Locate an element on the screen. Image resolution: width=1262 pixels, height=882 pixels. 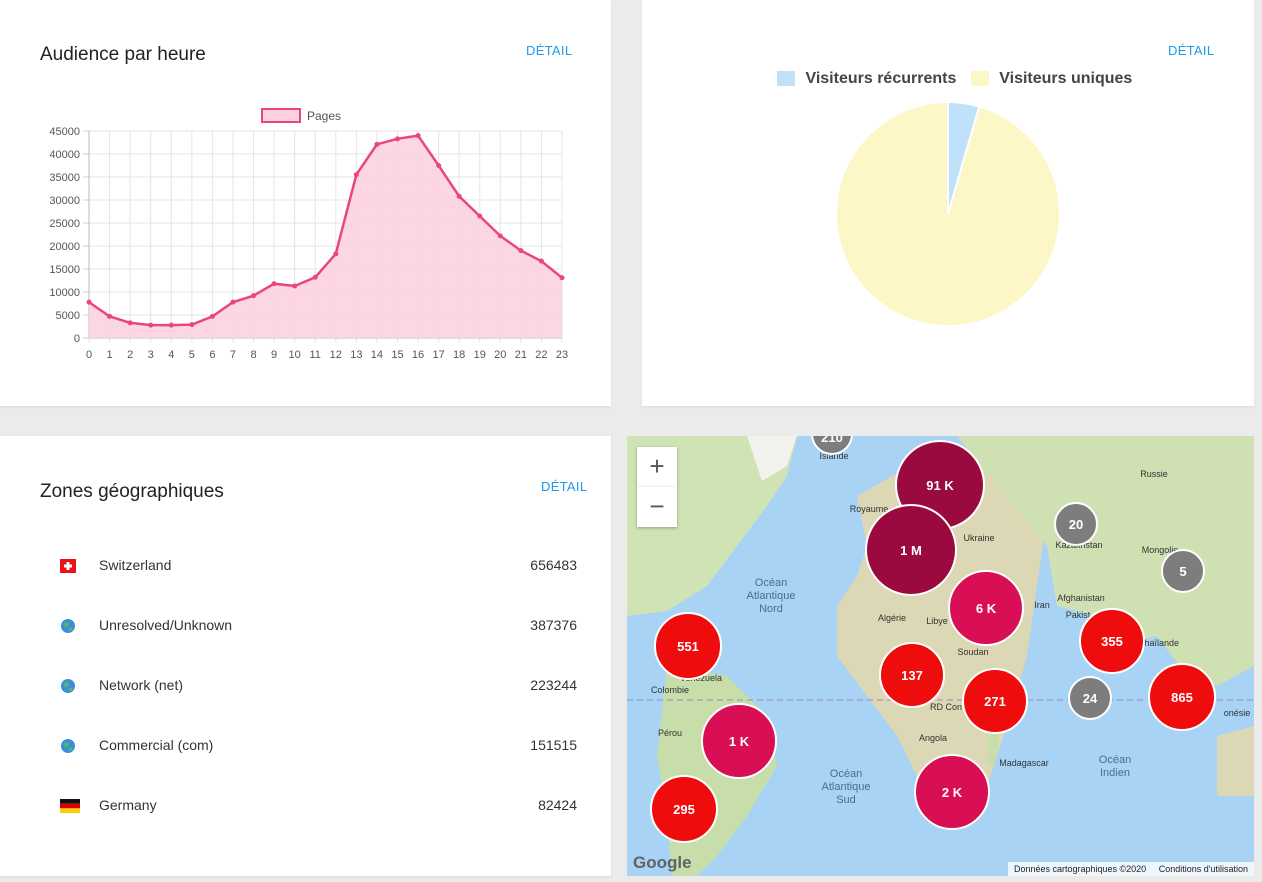
y-tick-label: 0 is located at coordinates (77, 339).